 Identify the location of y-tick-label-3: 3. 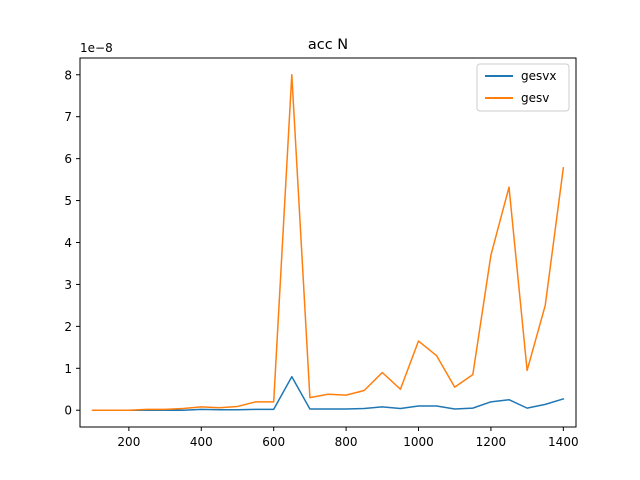
(68, 285).